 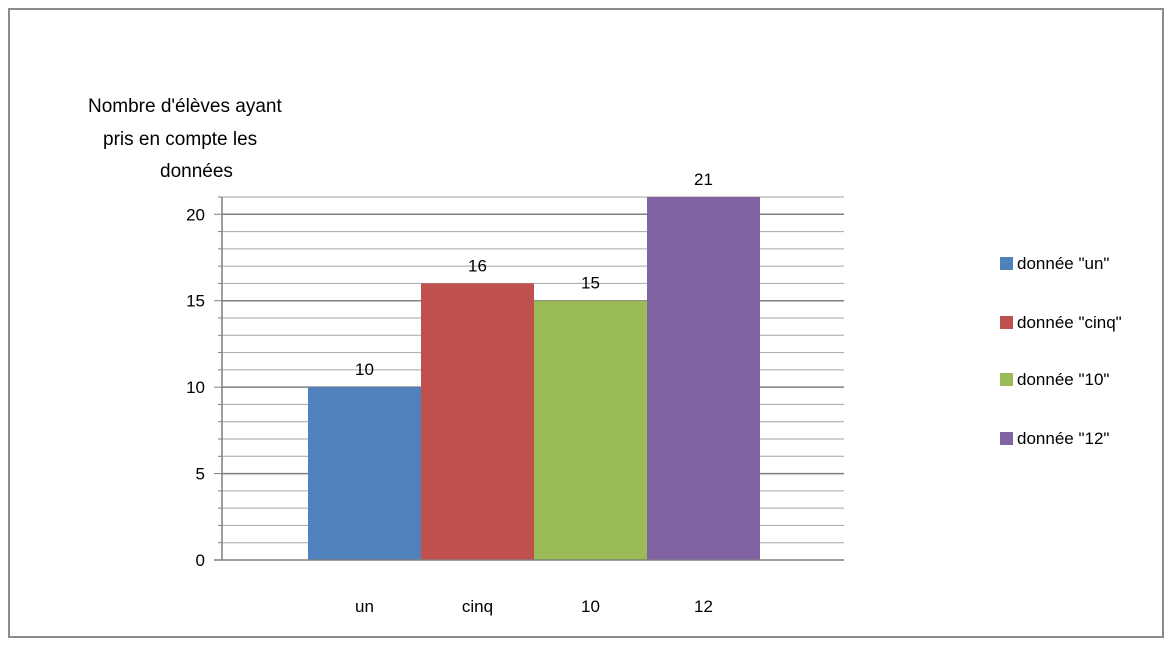 I want to click on bar-un, so click(x=364, y=473).